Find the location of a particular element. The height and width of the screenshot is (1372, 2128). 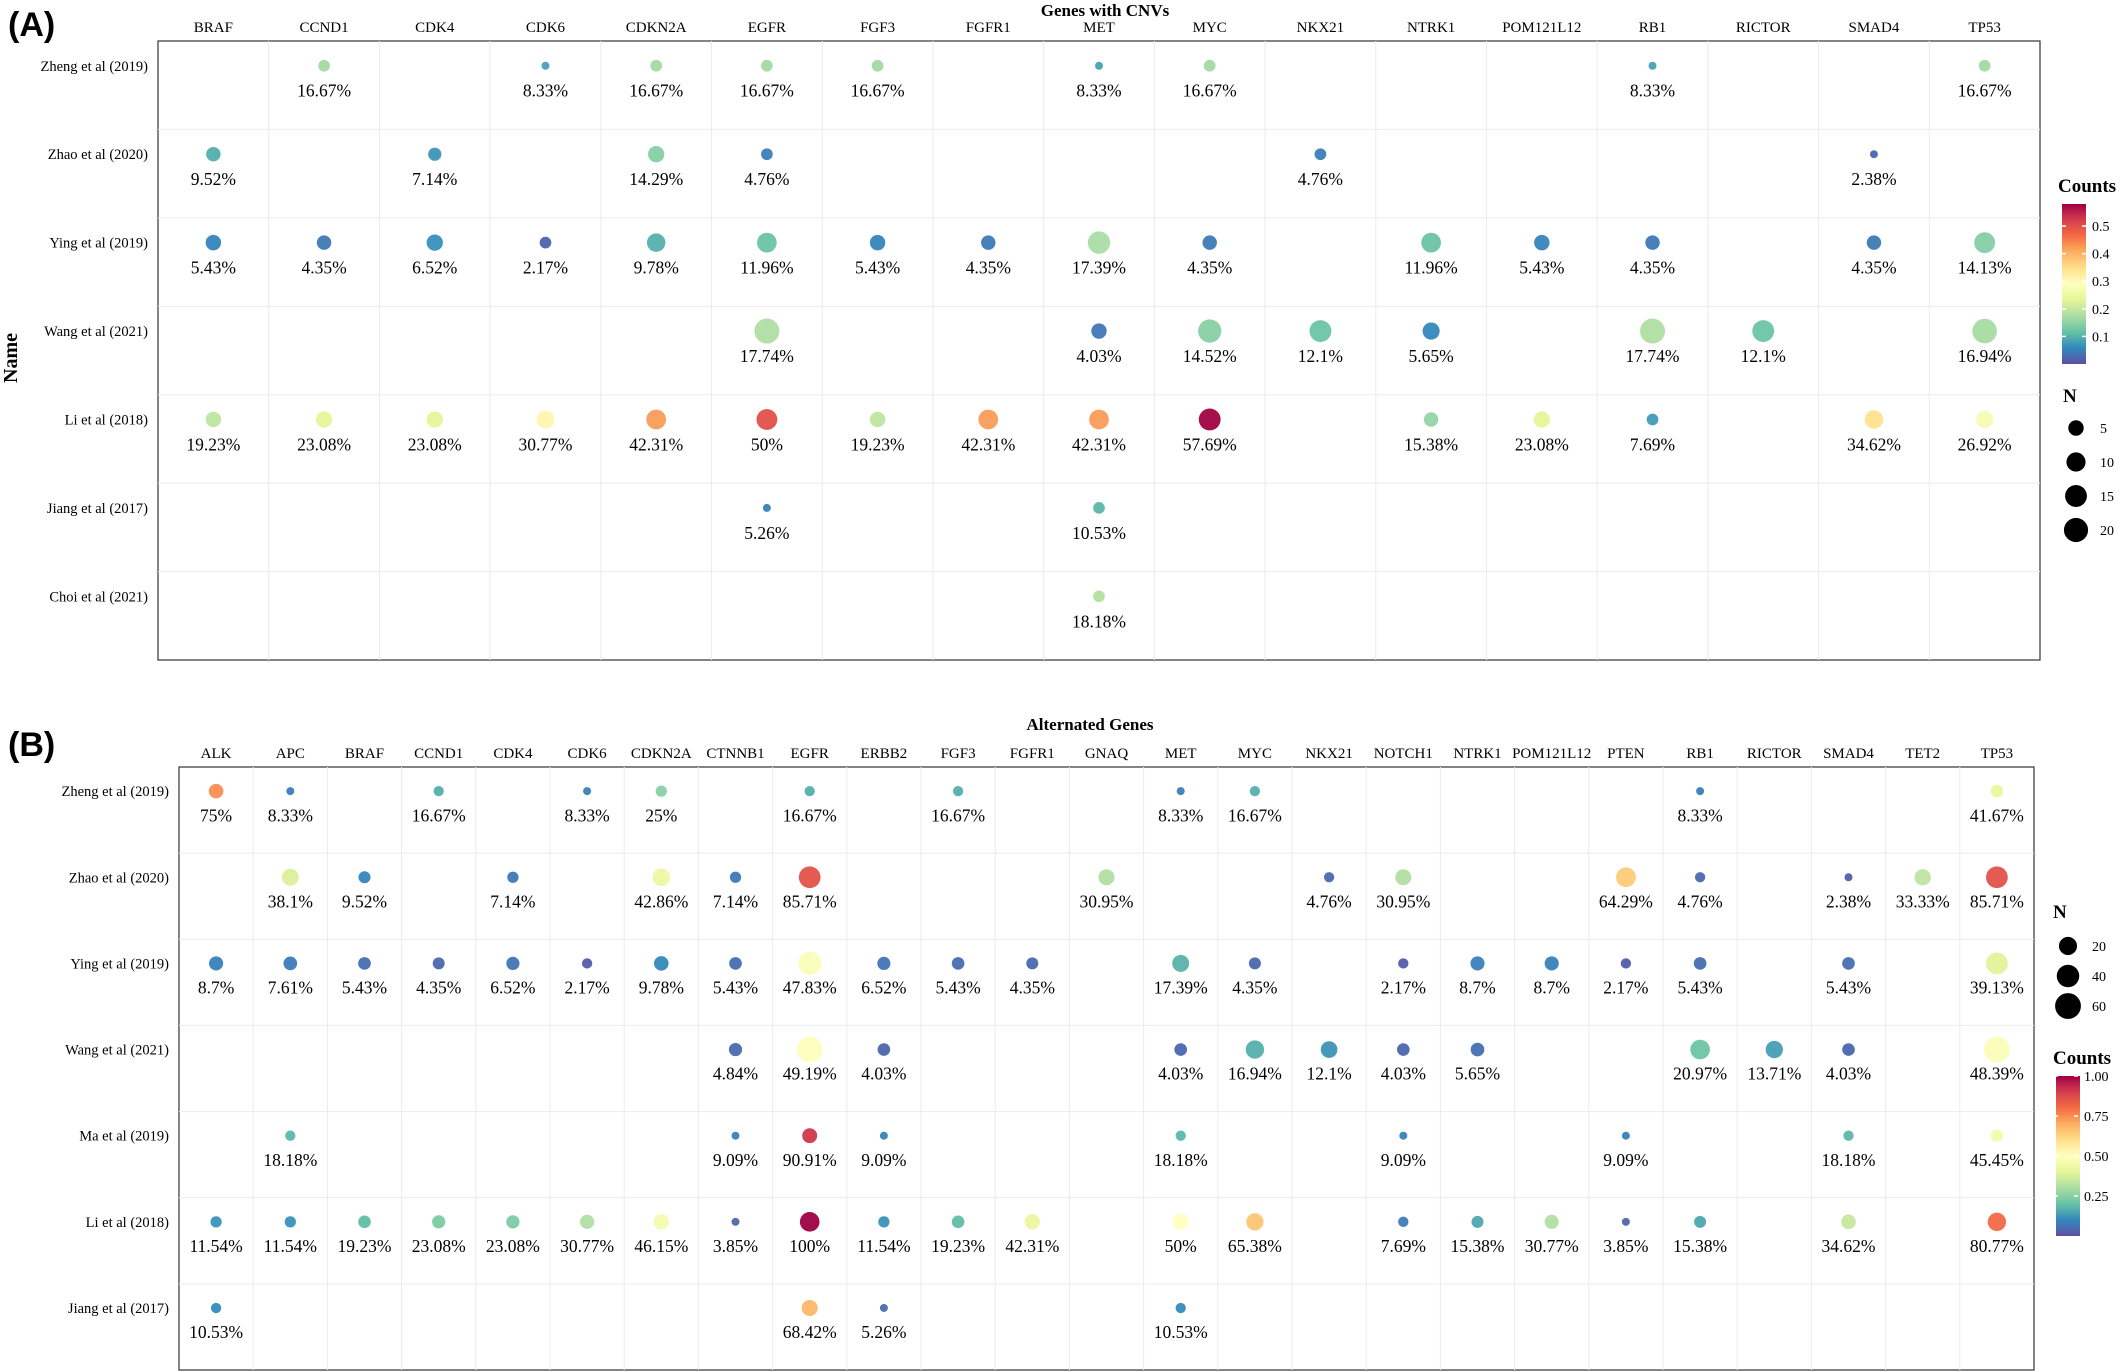

panel-a-data-label: 17.74% is located at coordinates (767, 356).